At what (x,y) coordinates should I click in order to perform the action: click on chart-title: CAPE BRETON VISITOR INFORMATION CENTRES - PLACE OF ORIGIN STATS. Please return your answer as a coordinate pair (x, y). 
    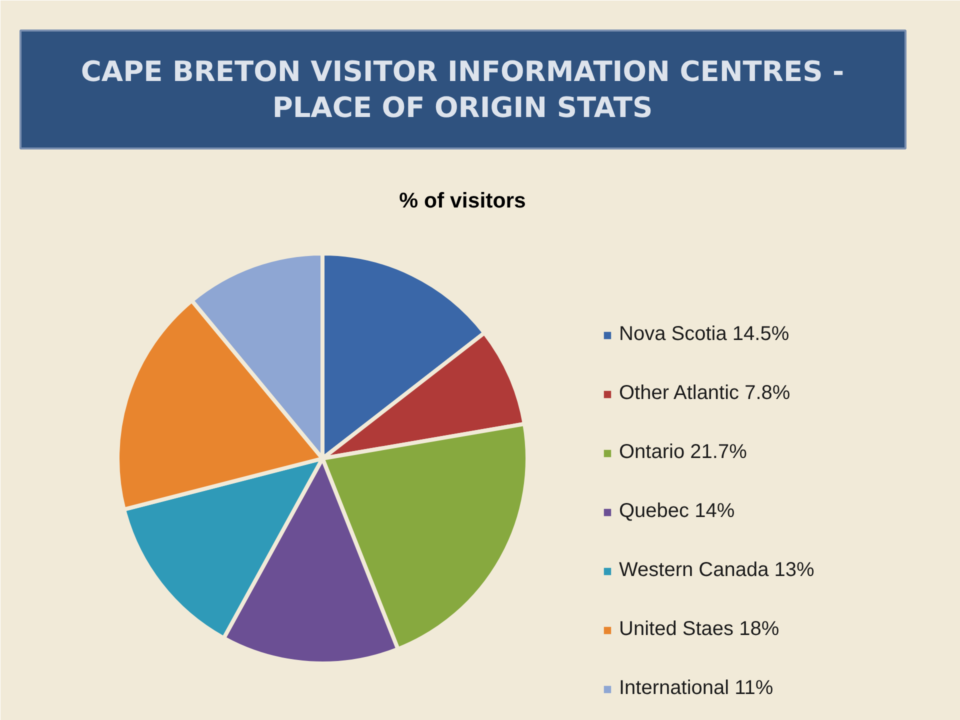
    Looking at the image, I should click on (462, 89).